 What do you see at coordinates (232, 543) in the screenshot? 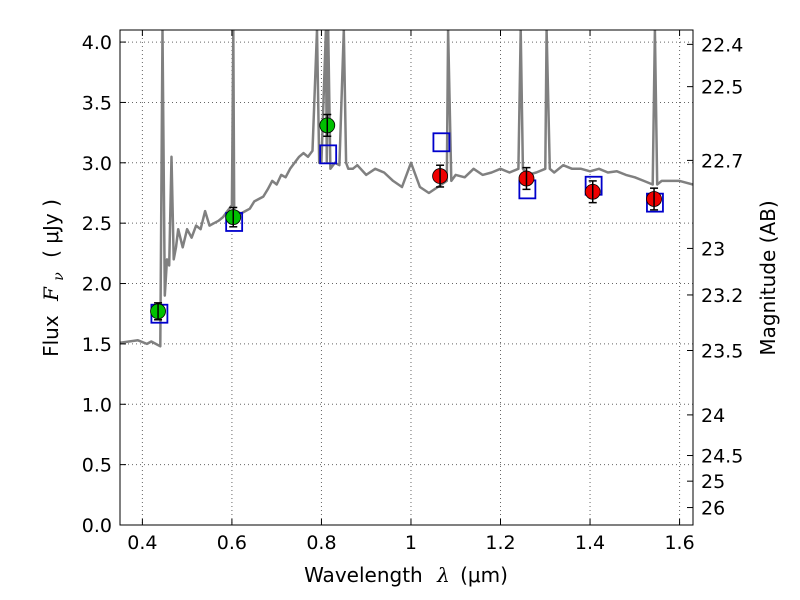
I see `x-tick-label: 0.6` at bounding box center [232, 543].